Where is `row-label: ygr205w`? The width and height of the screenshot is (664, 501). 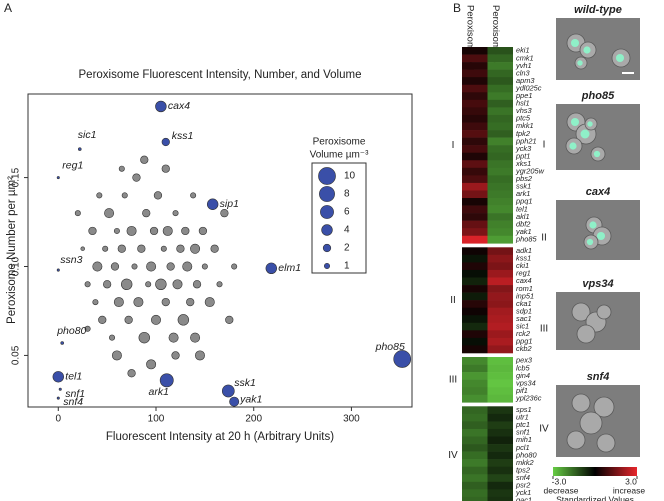
row-label: ygr205w is located at coordinates (530, 171).